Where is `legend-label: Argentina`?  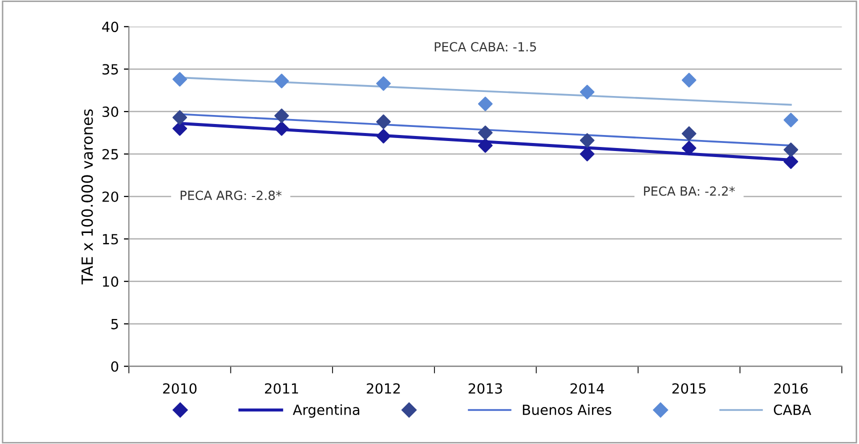
legend-label: Argentina is located at coordinates (326, 411).